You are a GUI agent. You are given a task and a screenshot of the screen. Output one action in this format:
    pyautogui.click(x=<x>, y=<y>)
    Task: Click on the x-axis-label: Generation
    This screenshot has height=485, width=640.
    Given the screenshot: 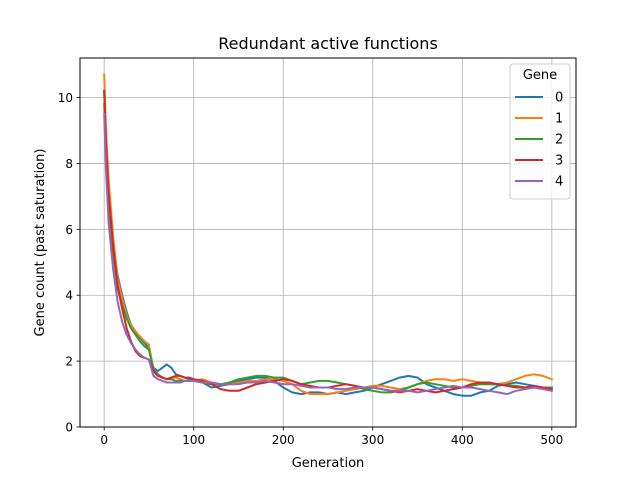 What is the action you would take?
    pyautogui.click(x=328, y=463)
    